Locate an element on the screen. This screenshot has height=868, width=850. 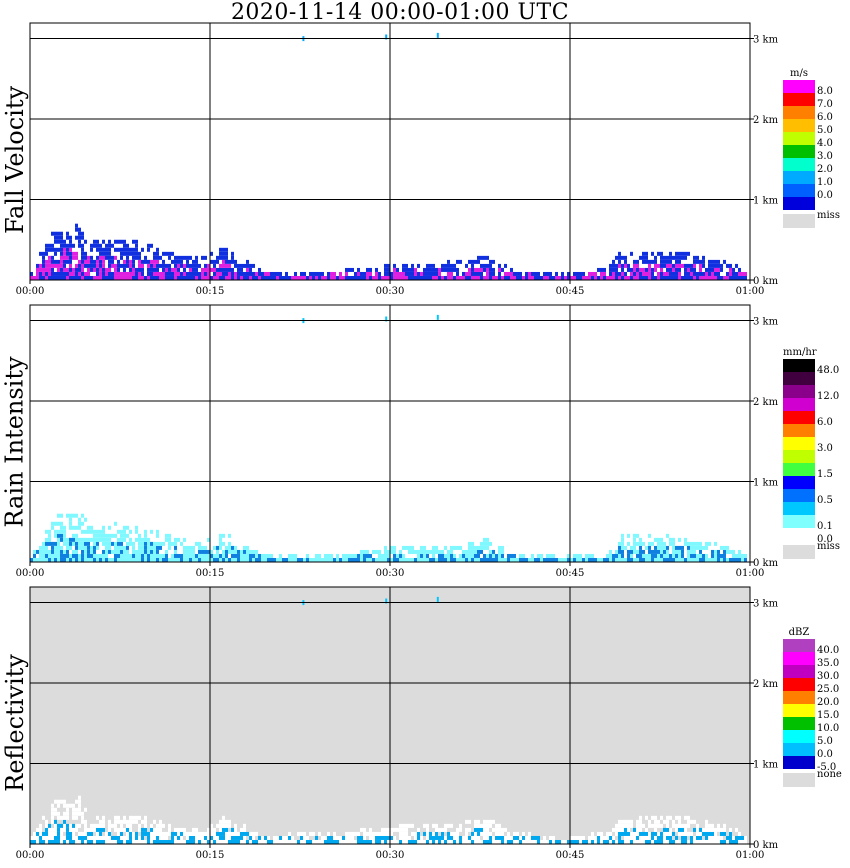
legend-label: 0.0 is located at coordinates (825, 195).